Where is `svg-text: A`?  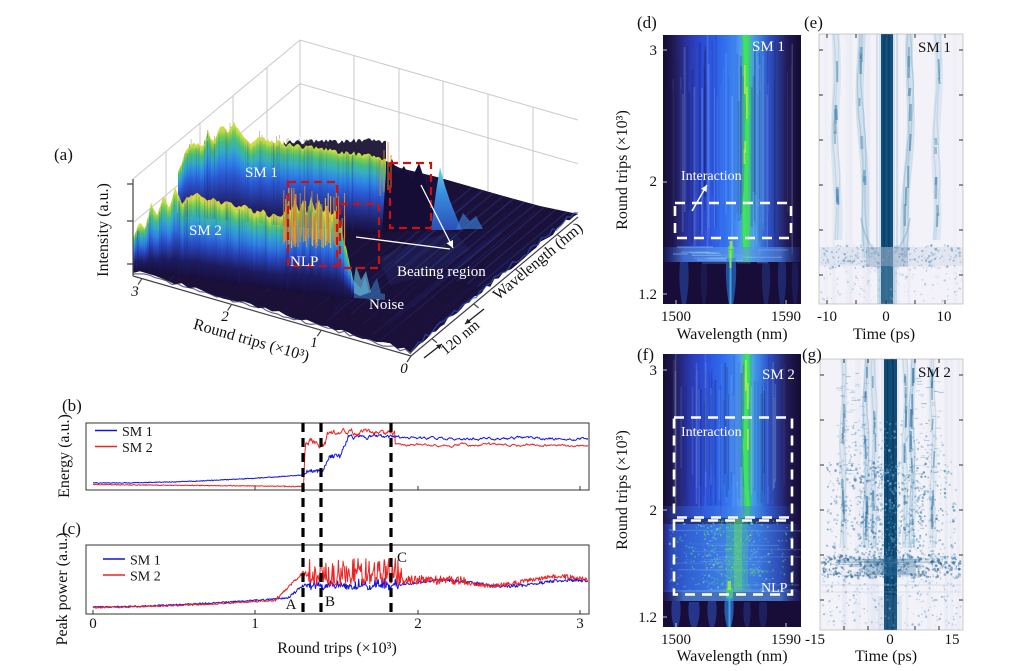 svg-text: A is located at coordinates (291, 605).